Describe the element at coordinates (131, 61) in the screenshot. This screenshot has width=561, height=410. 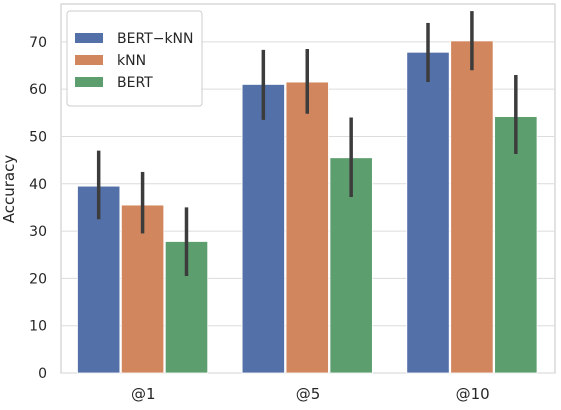
I see `legend-label: kNN` at that location.